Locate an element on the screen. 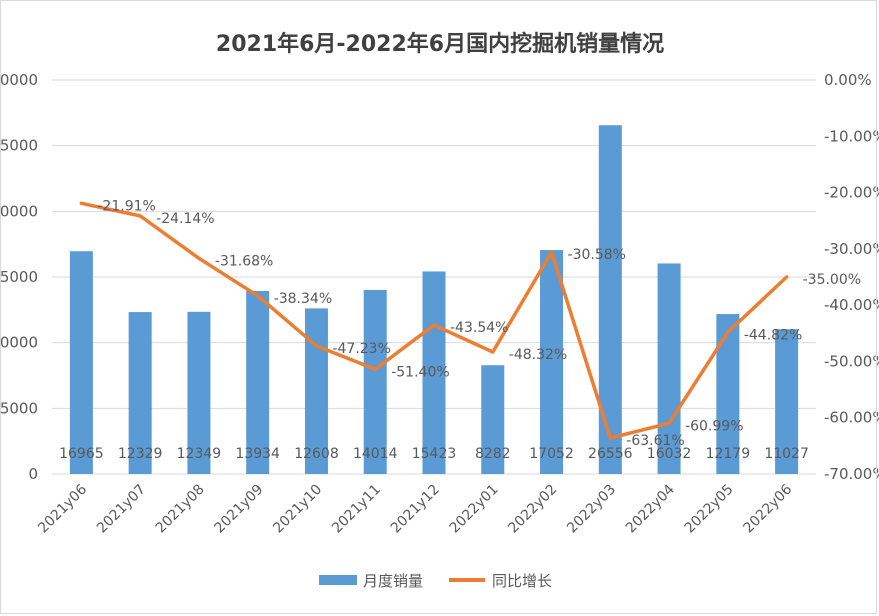 The width and height of the screenshot is (879, 616). left-axis-tick-label: 10000 is located at coordinates (19, 343).